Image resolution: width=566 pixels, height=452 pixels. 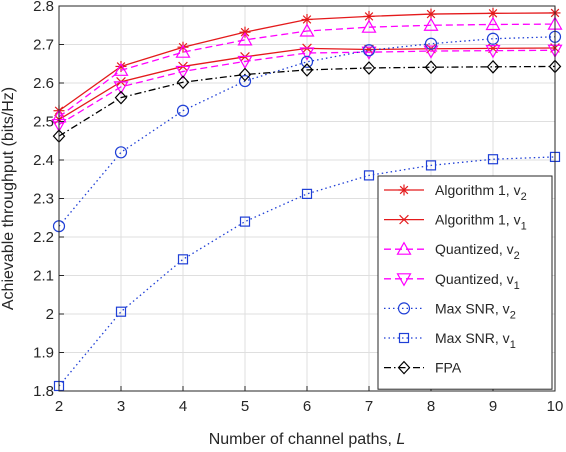 What do you see at coordinates (43, 160) in the screenshot?
I see `y-tick-label: 2.4` at bounding box center [43, 160].